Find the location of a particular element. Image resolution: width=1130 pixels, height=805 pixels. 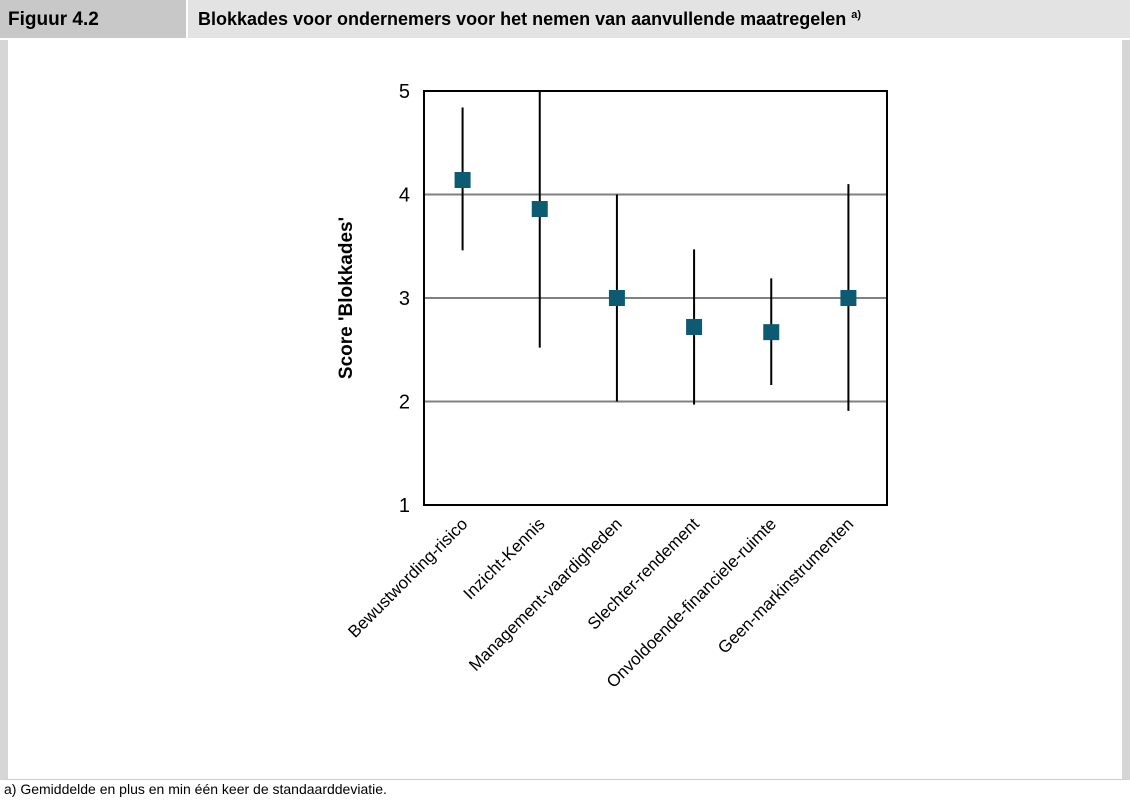

x-tick-label: Inzicht-Kennis is located at coordinates (504, 558).